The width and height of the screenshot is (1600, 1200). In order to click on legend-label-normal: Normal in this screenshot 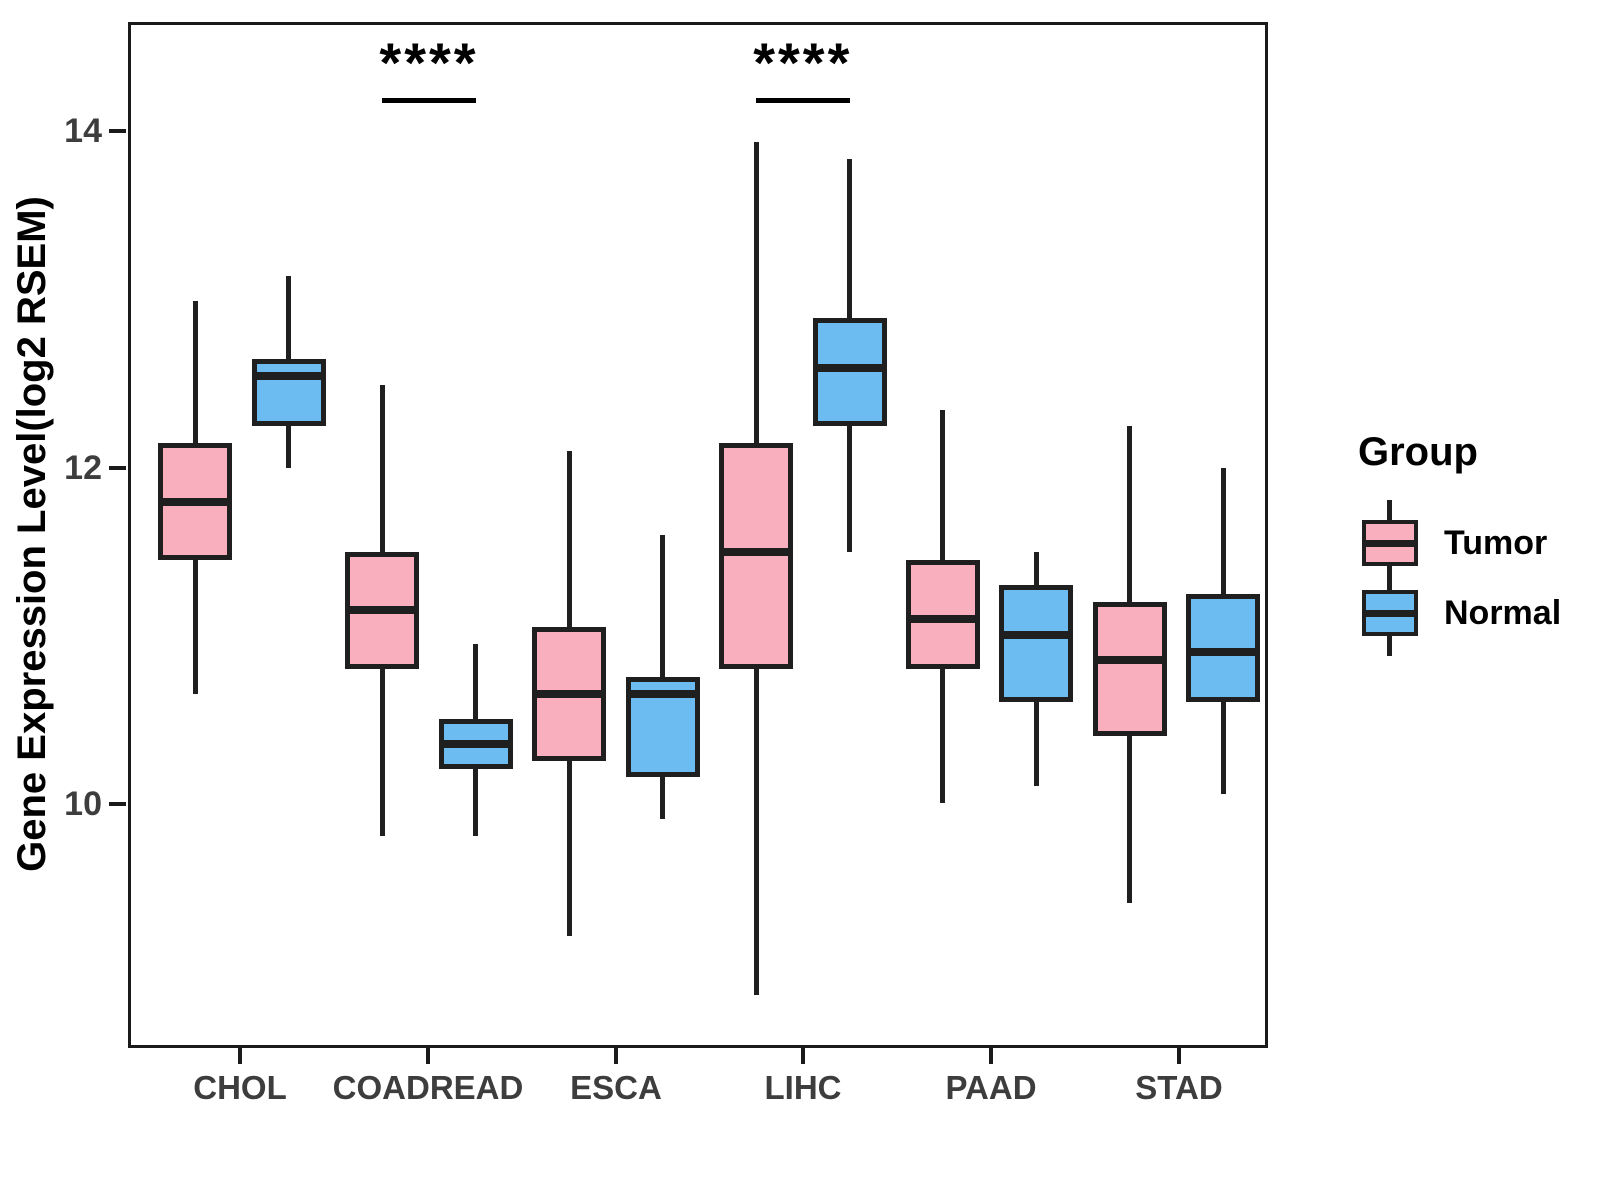, I will do `click(1503, 613)`.